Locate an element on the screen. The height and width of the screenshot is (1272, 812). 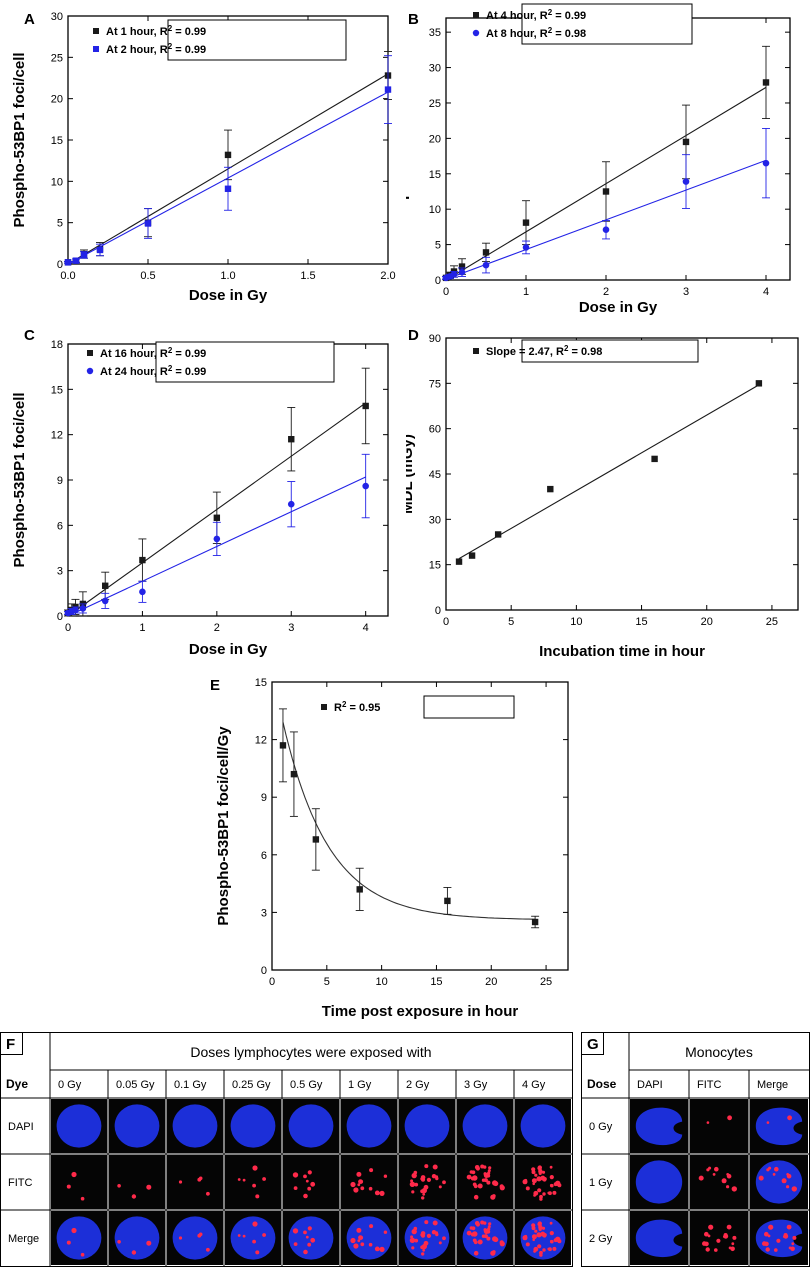
legend-text: At 8 hour, R is located at coordinates (517, 34).